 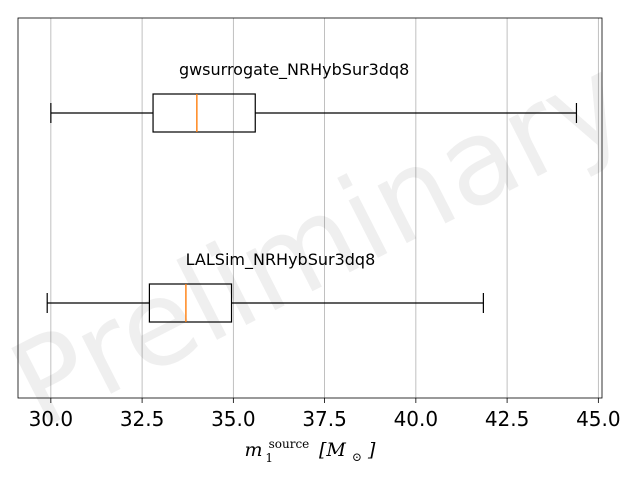 What do you see at coordinates (281, 260) in the screenshot?
I see `series-label: LALSim_NRHybSur3dq8` at bounding box center [281, 260].